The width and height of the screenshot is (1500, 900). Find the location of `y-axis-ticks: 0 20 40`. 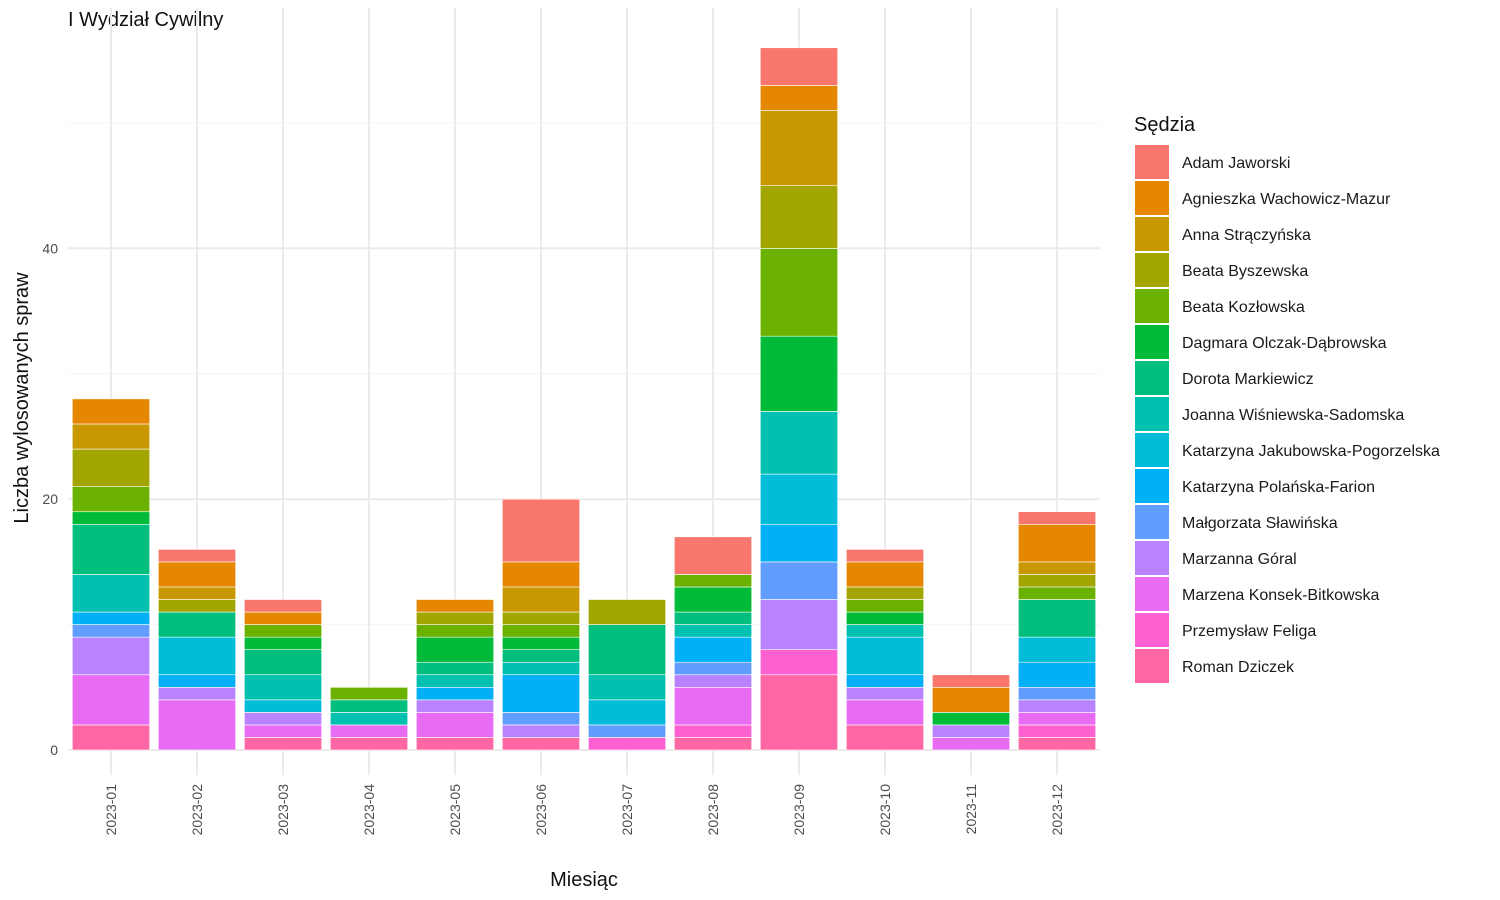

y-axis-ticks: 0 20 40 is located at coordinates (50, 499).